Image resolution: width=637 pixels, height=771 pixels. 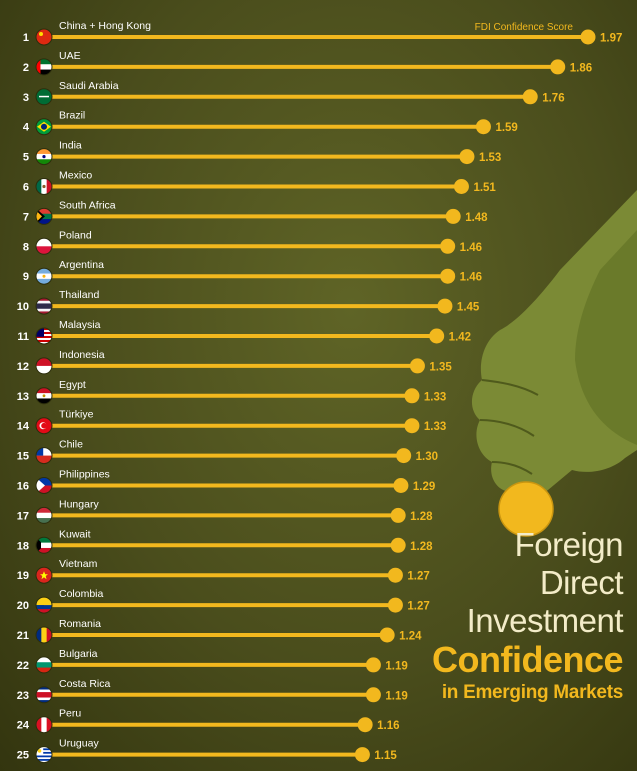 I want to click on bar-row: 9 Argentina 1.46, so click(x=252, y=272).